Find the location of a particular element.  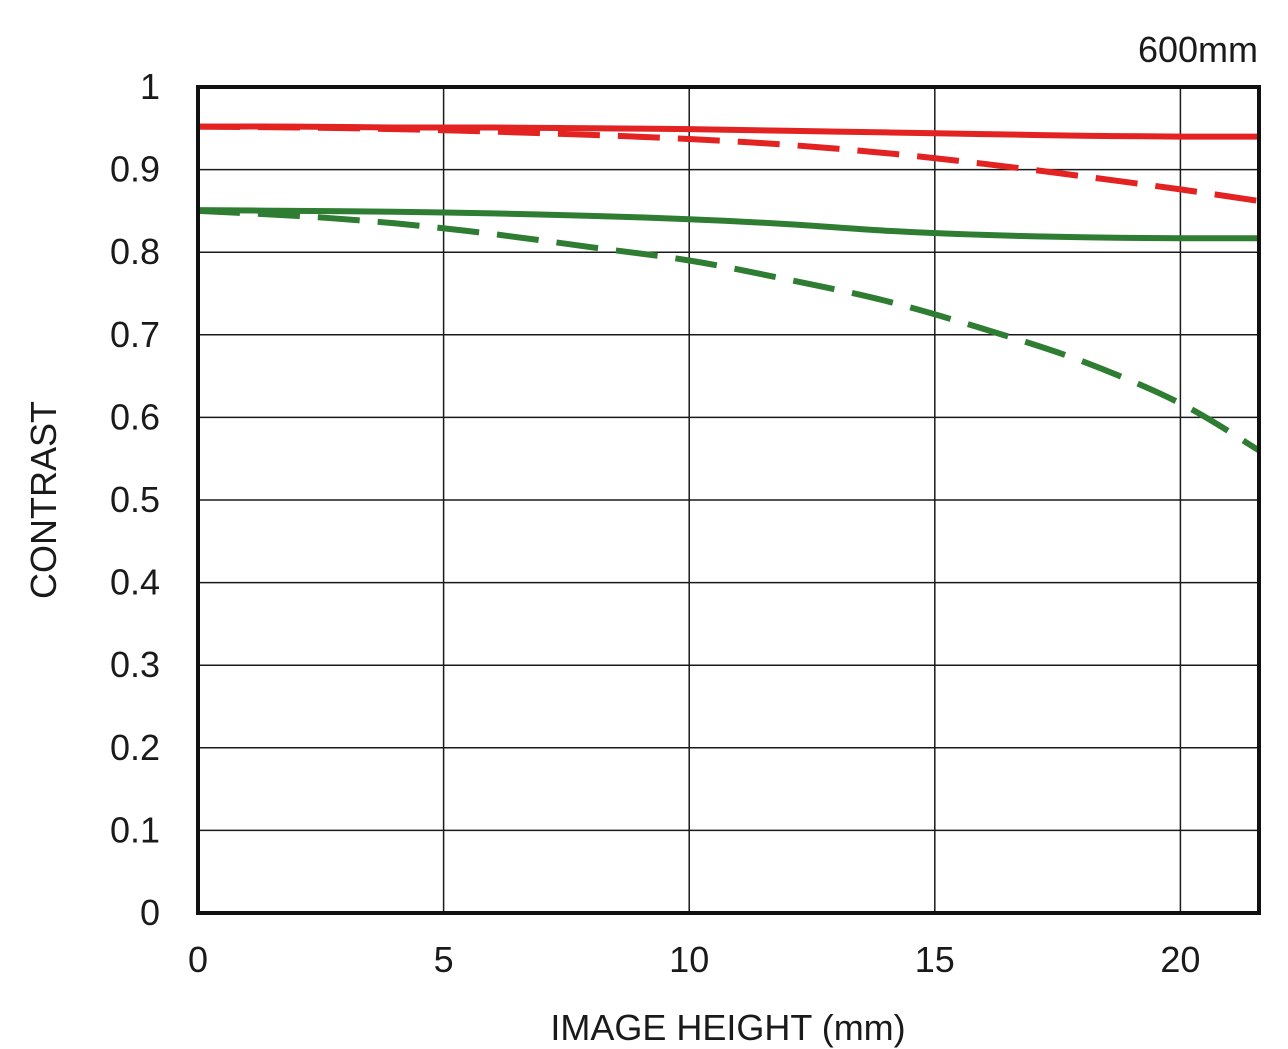

y-tick-label: 0.4 is located at coordinates (135, 582).